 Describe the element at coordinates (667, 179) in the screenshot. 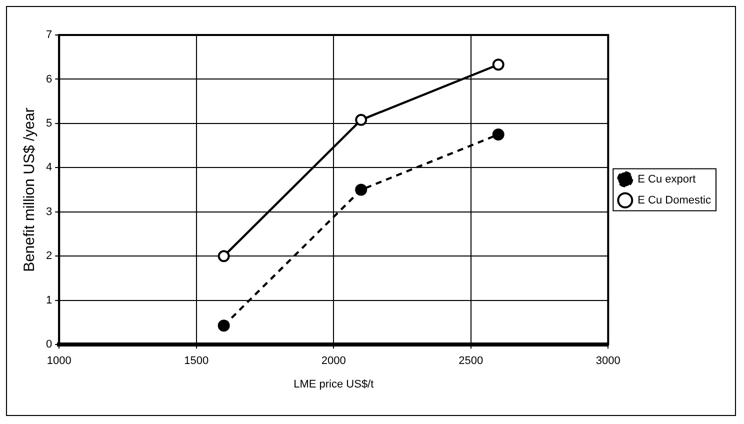

I see `legend-label: E Cu export` at that location.